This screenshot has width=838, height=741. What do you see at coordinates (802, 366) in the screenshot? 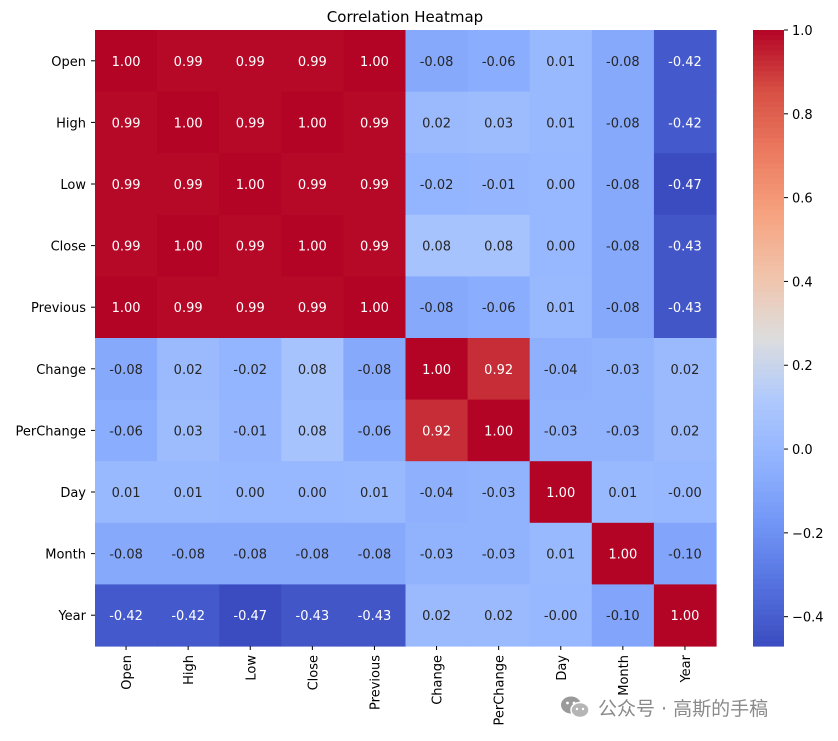
I see `colorbar-tick-label: 0.2` at bounding box center [802, 366].